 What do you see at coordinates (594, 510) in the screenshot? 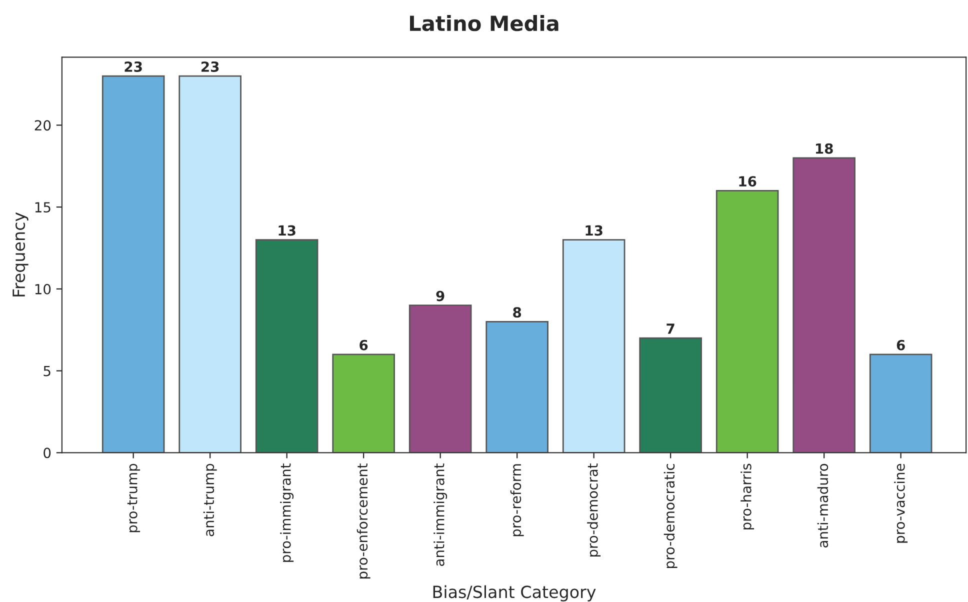
I see `x-tick-label: pro-democrat` at bounding box center [594, 510].